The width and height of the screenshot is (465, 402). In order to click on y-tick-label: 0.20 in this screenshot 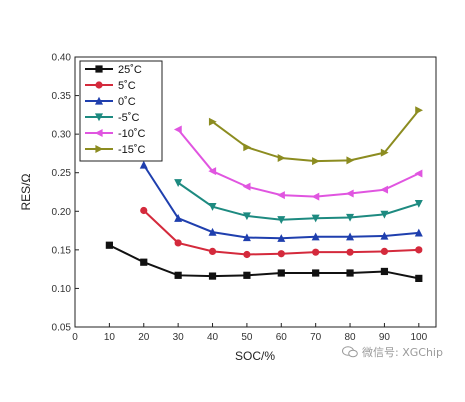, I will do `click(62, 212)`.